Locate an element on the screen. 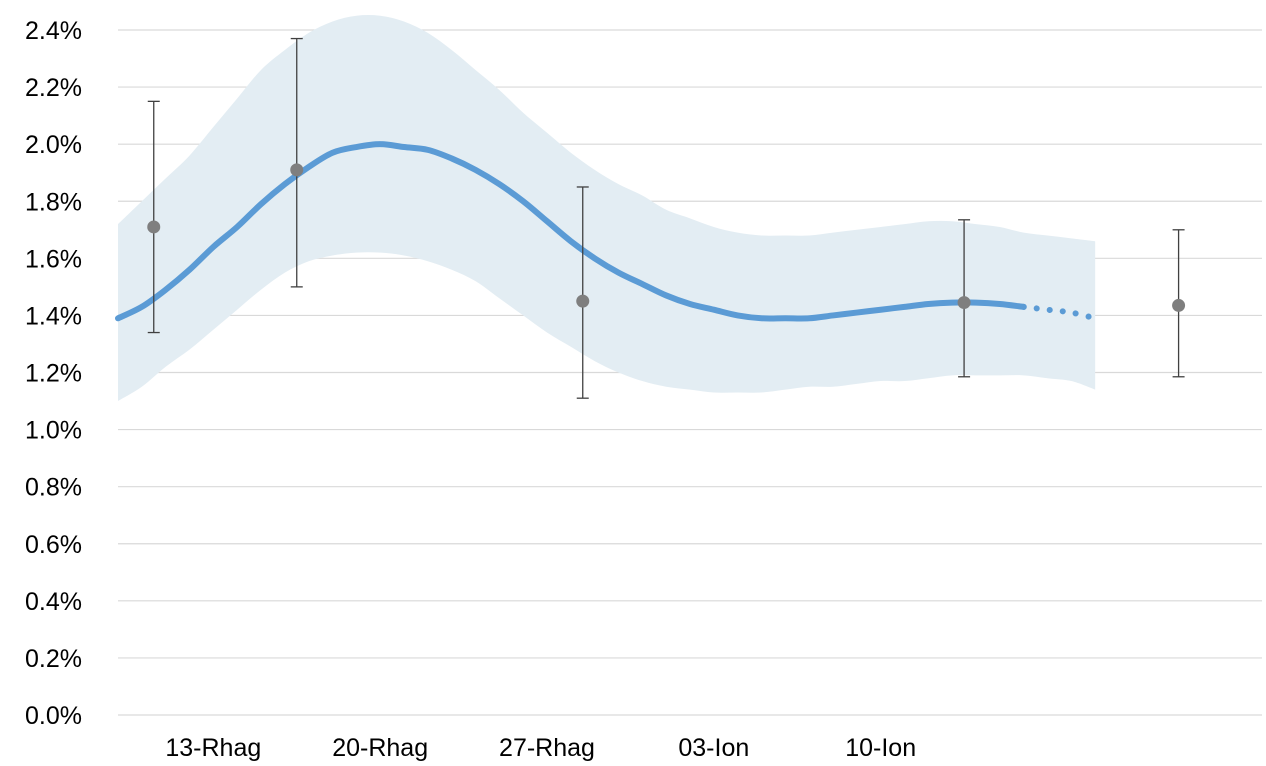 Image resolution: width=1266 pixels, height=766 pixels. x-tick-label: 03-Ion is located at coordinates (713, 748).